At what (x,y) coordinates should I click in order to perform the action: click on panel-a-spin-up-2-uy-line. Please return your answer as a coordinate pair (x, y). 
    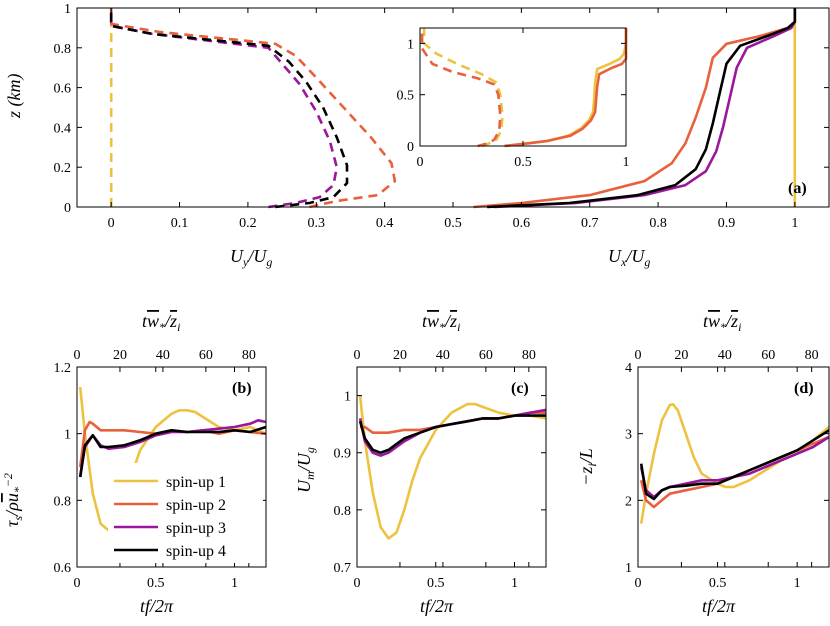
    Looking at the image, I should click on (253, 108).